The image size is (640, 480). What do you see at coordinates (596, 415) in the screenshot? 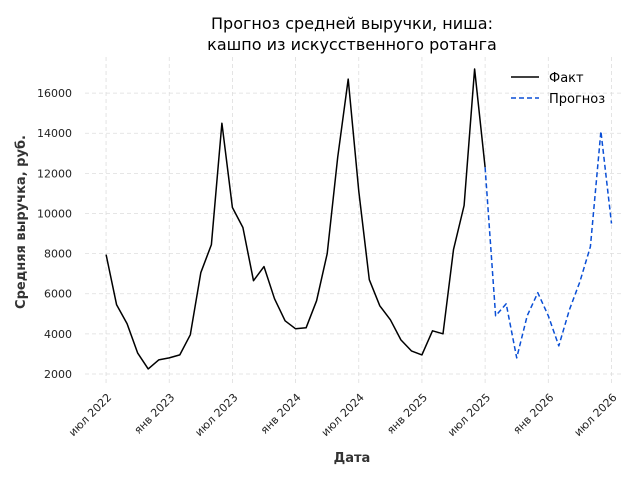
I see `x-tick-label: июл 2026` at bounding box center [596, 415].